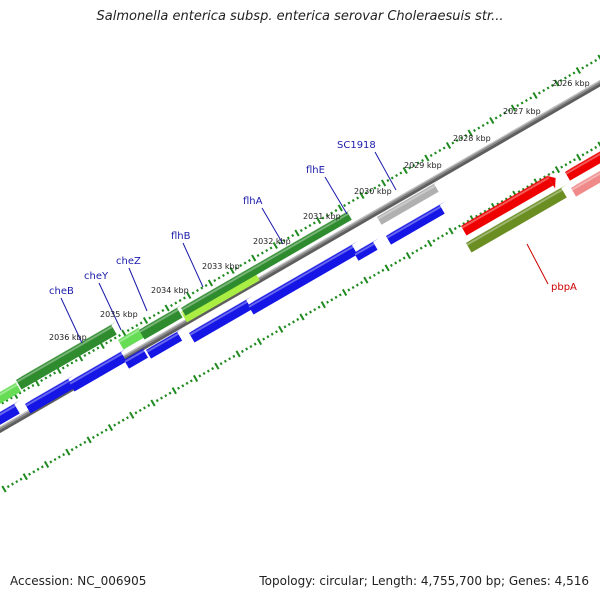 This screenshot has width=600, height=600. I want to click on block-rev-7-bevel, so click(367, 245).